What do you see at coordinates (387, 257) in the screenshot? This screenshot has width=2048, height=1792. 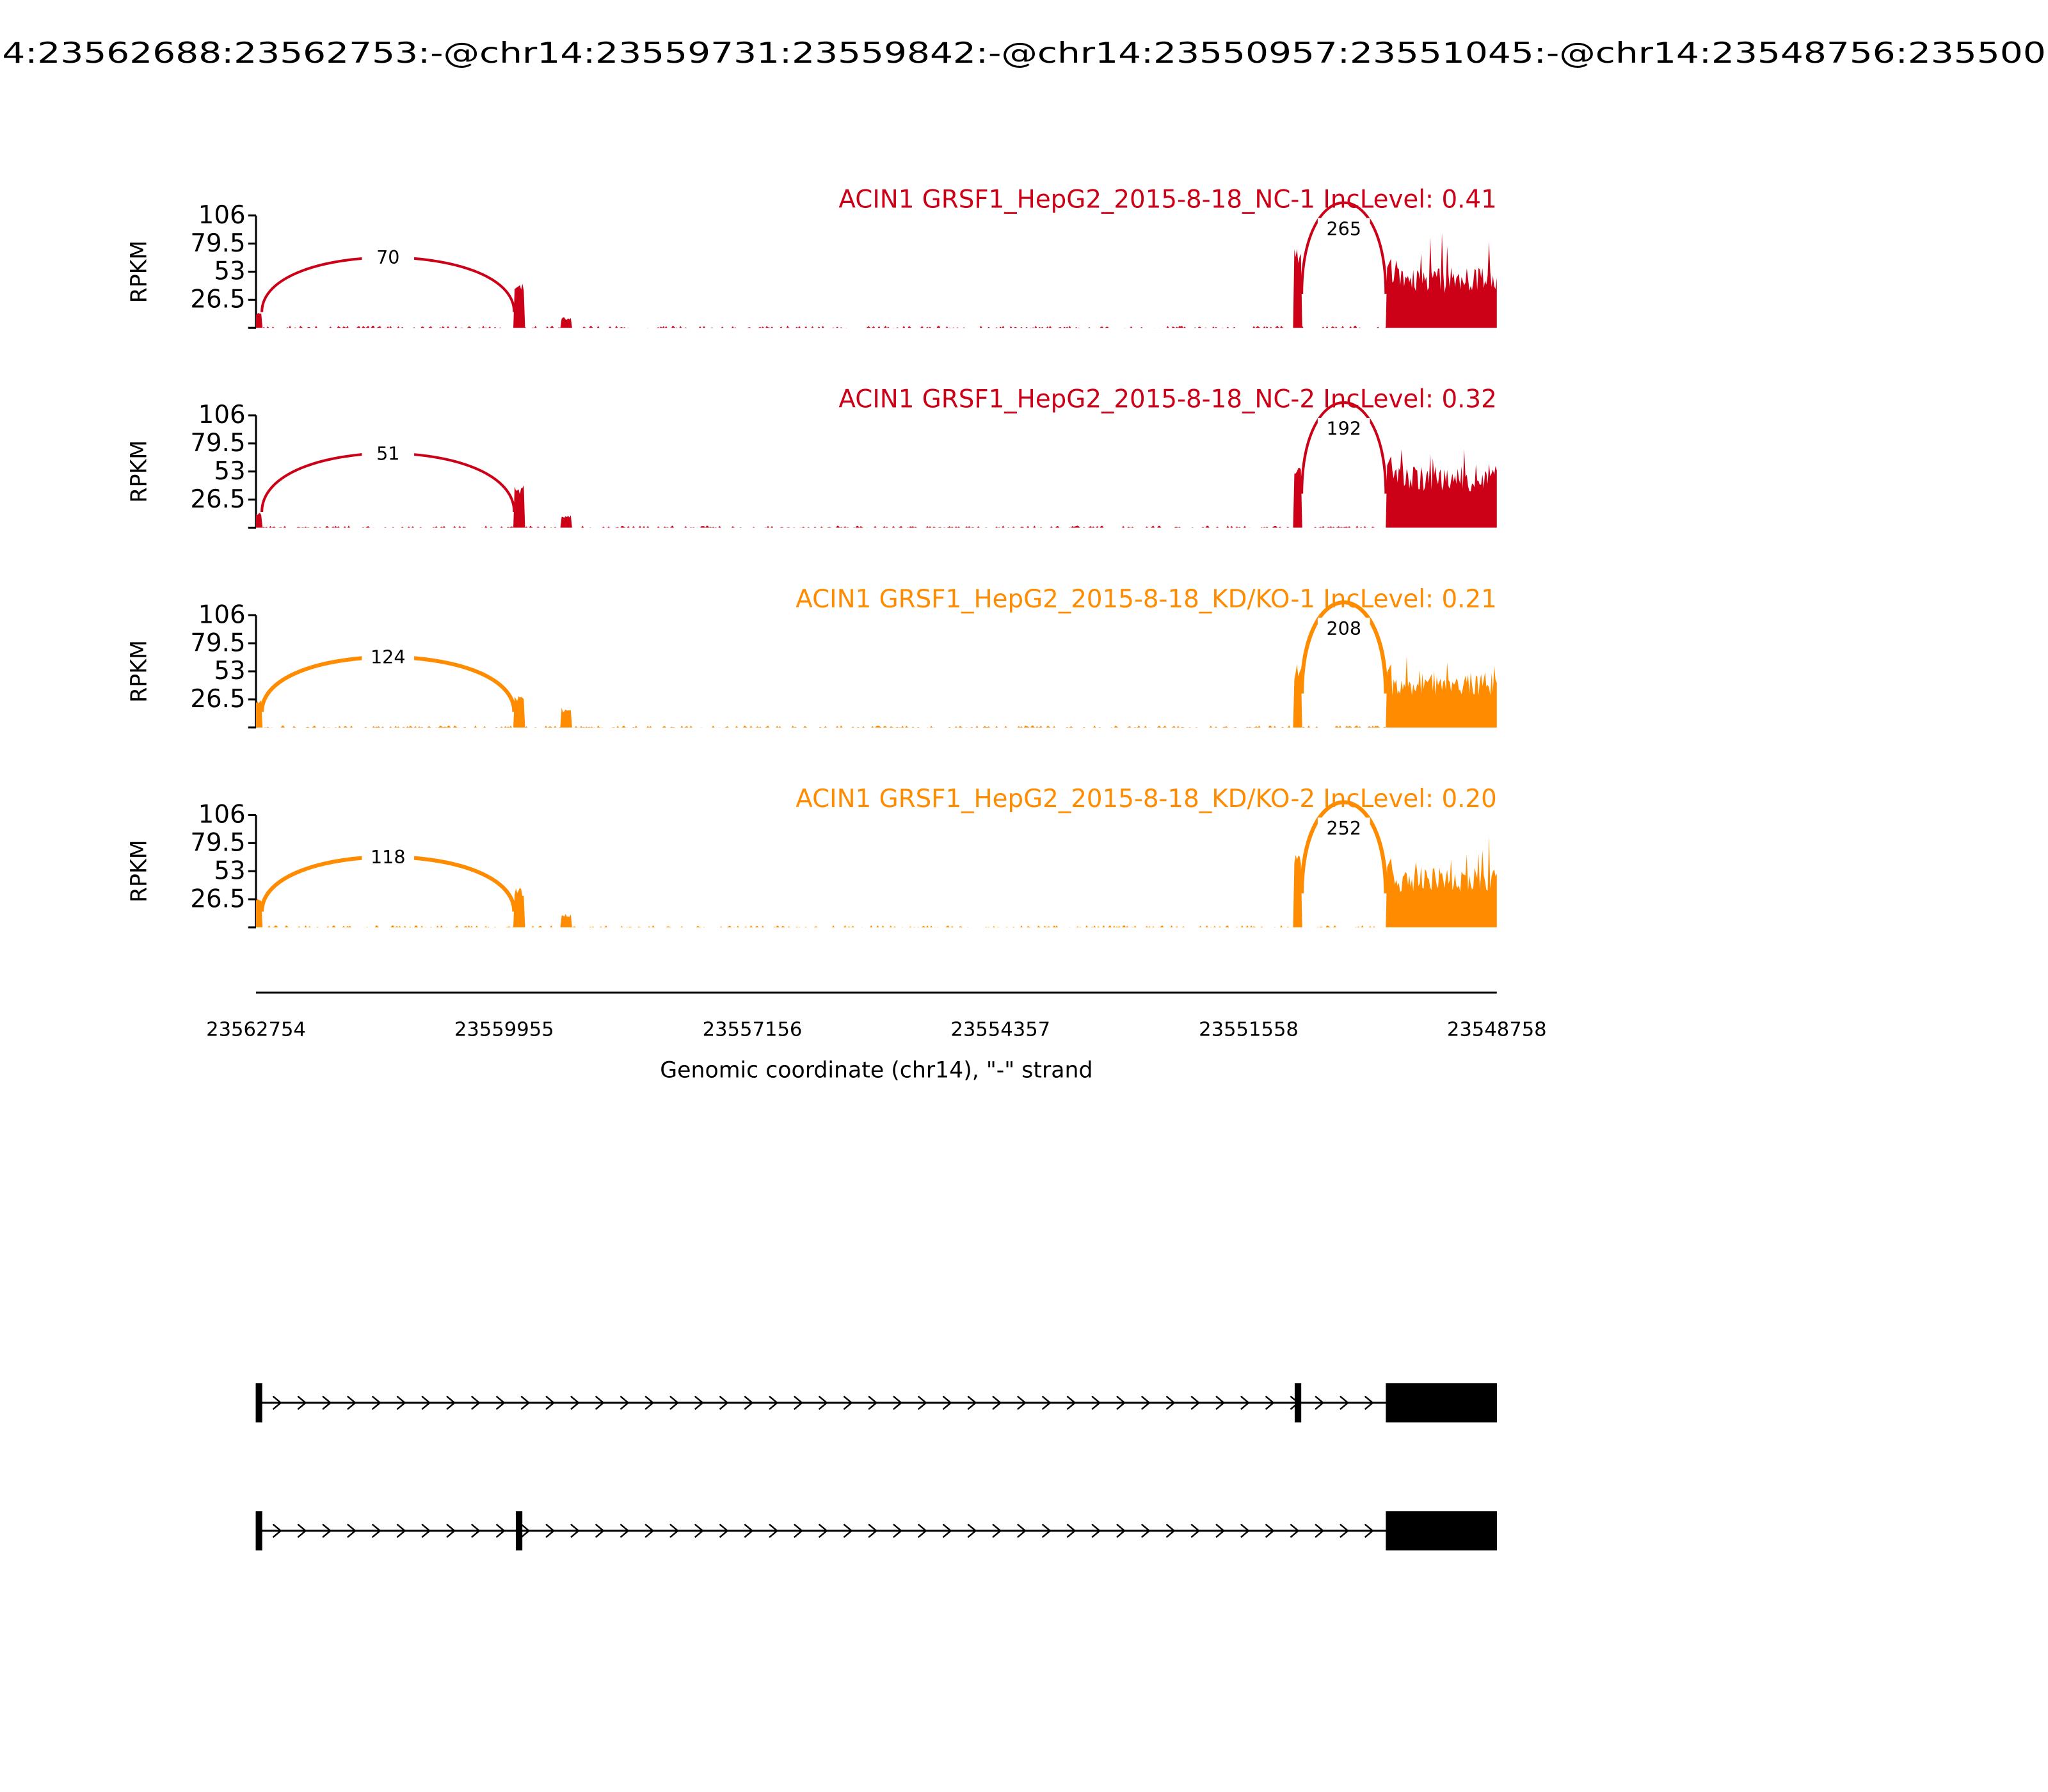 I see `junction-count: 70` at bounding box center [387, 257].